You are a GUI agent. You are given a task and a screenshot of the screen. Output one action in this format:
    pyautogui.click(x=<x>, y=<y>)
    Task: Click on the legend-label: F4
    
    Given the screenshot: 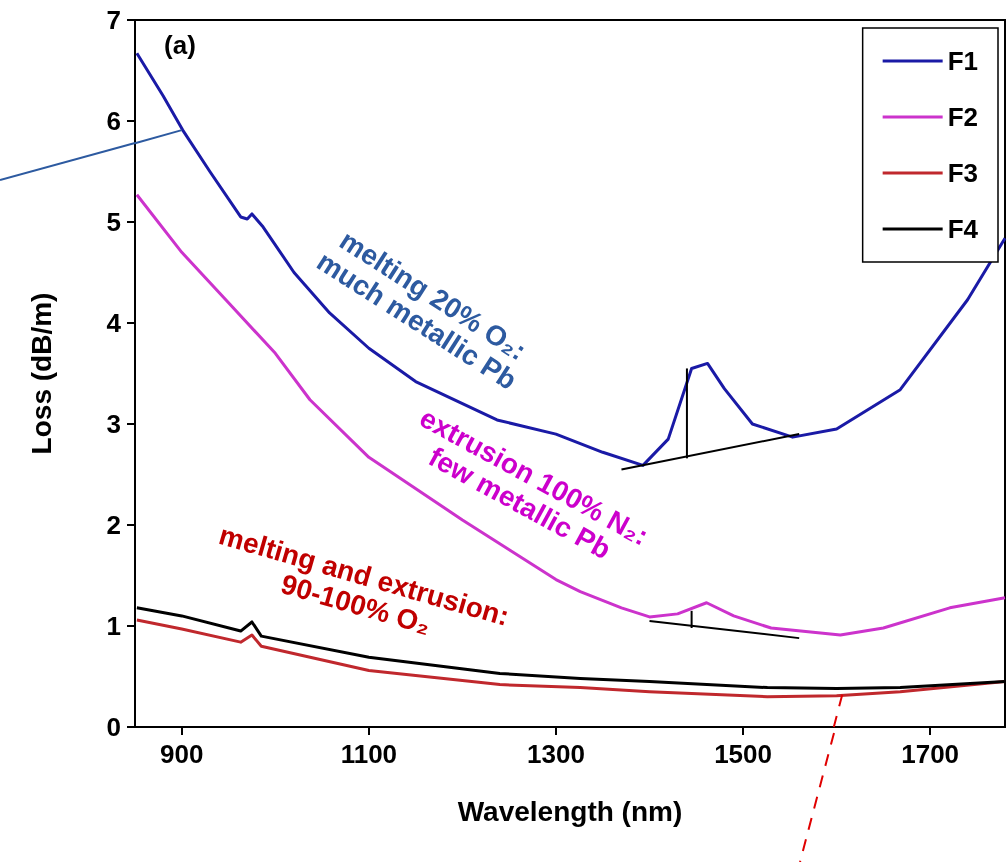 What is the action you would take?
    pyautogui.click(x=963, y=229)
    